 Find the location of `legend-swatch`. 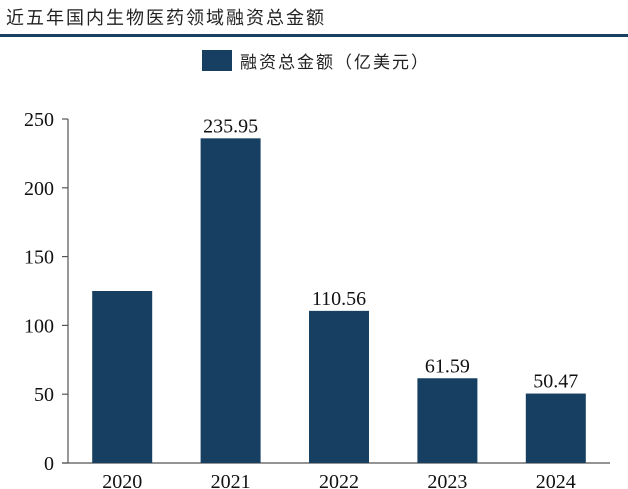

legend-swatch is located at coordinates (217, 60).